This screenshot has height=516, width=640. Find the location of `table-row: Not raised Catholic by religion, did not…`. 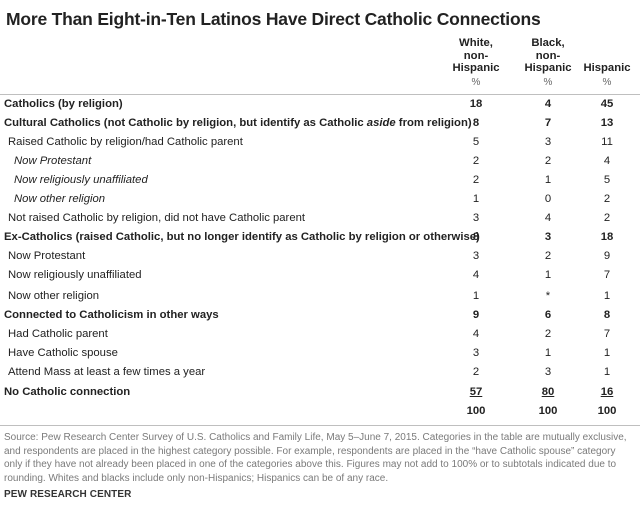

table-row: Not raised Catholic by religion, did not… is located at coordinates (320, 218).